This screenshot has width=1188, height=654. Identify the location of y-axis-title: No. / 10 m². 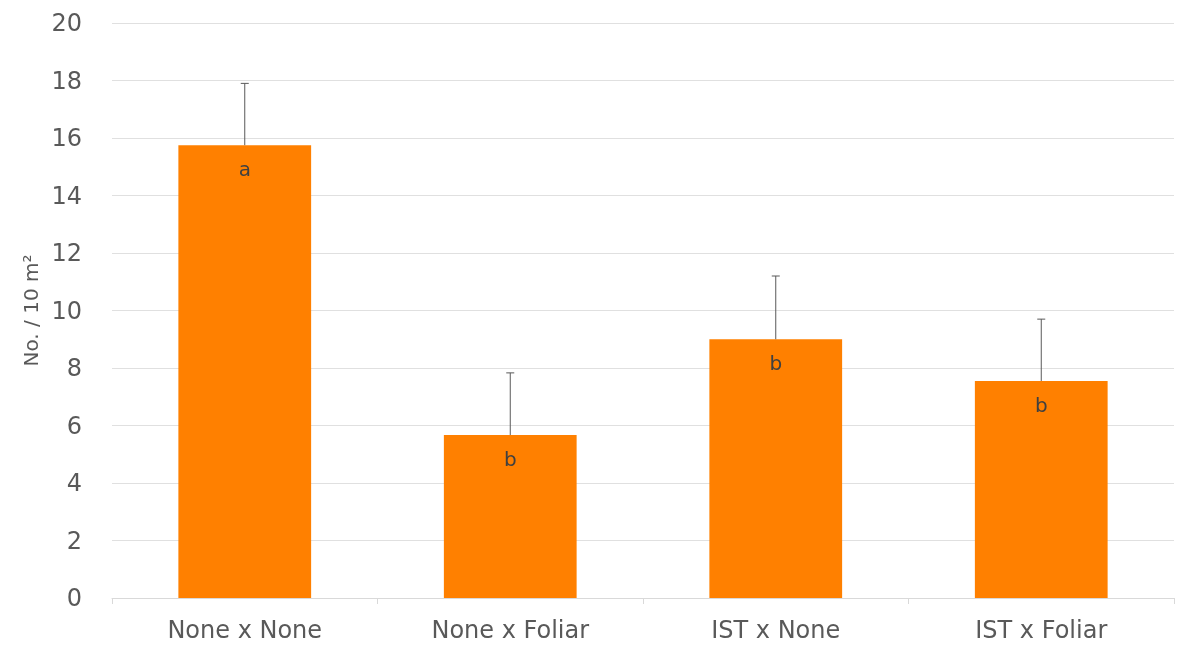
(30, 310).